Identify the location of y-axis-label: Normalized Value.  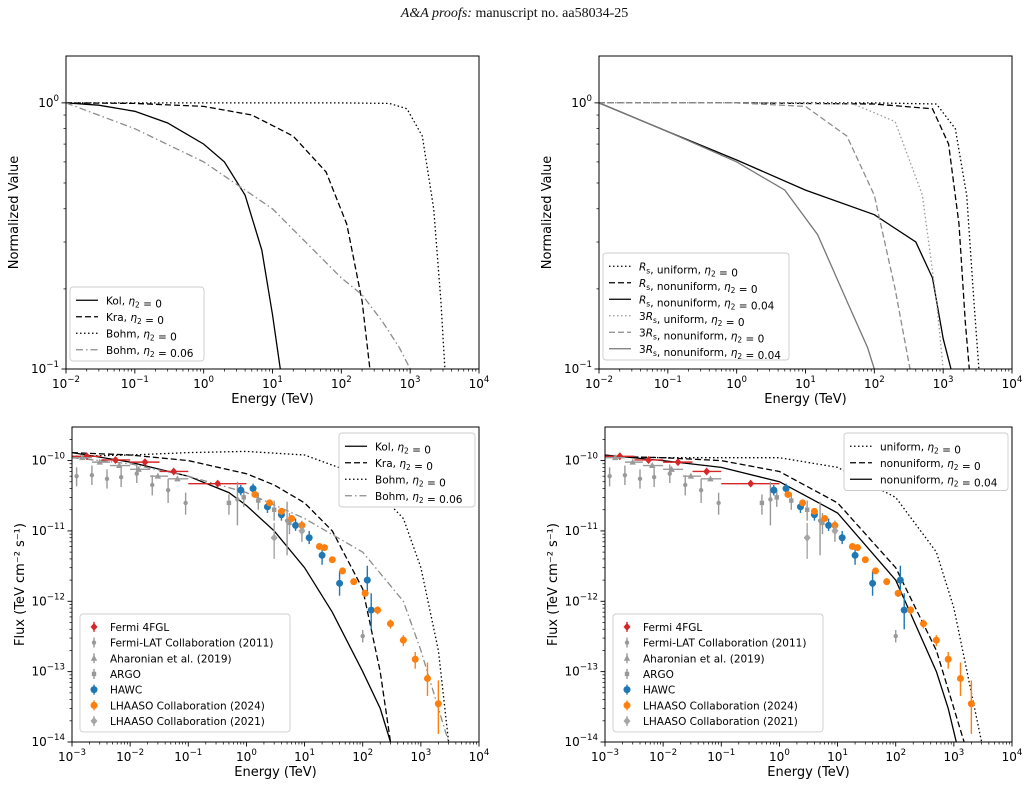
(547, 213).